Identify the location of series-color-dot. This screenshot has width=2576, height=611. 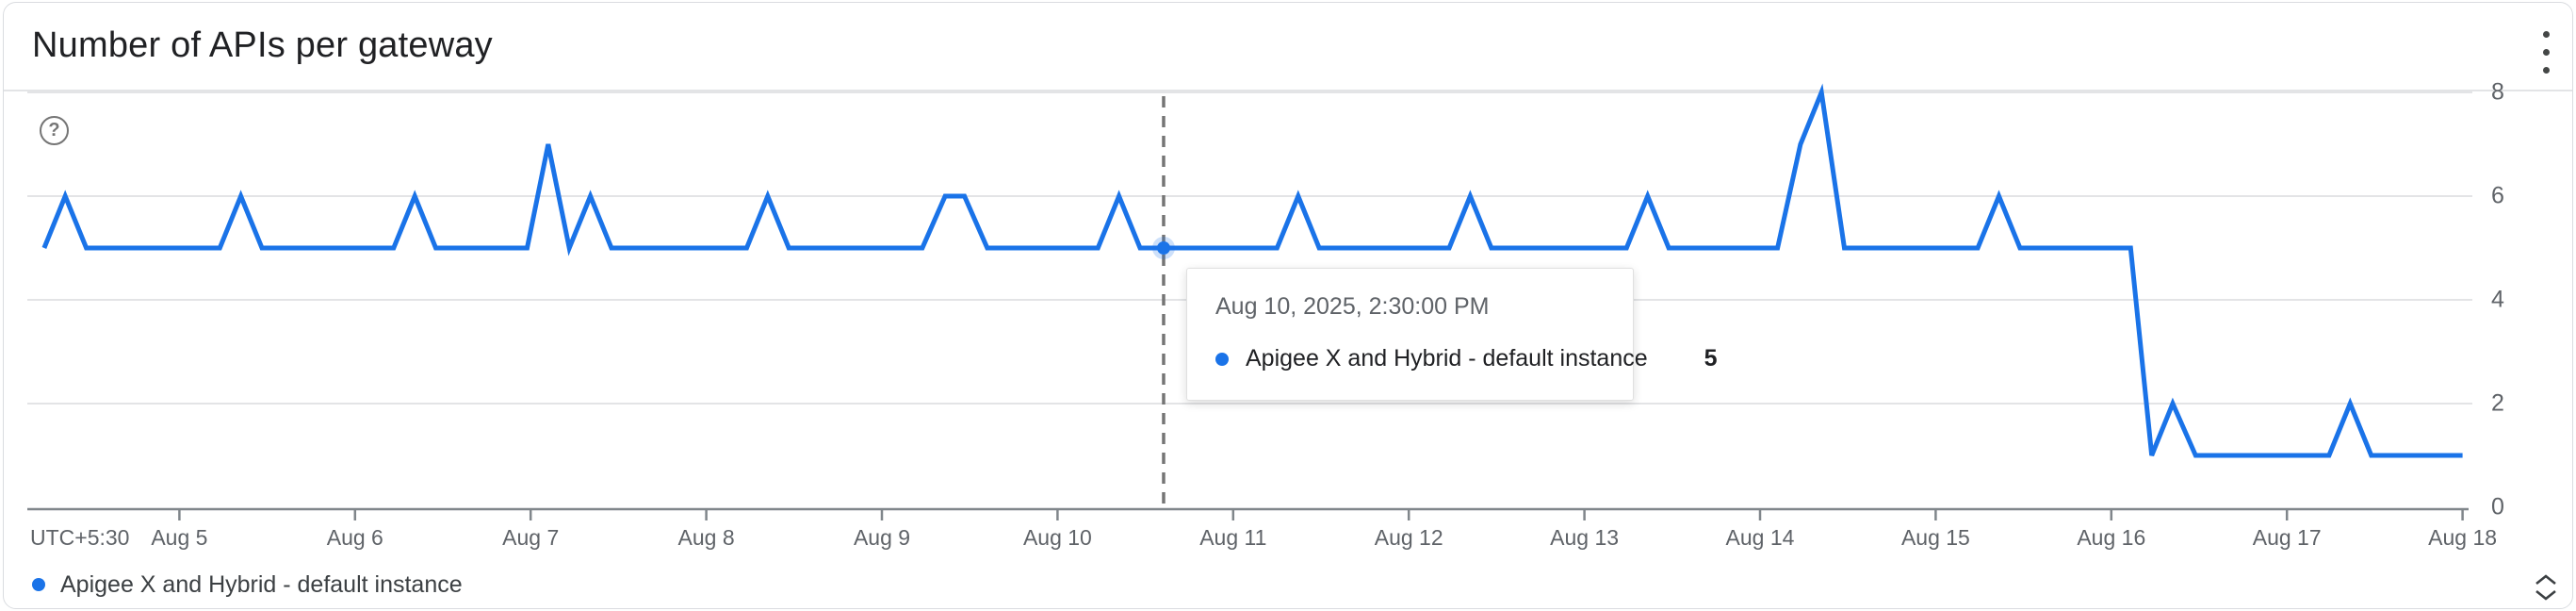
(1222, 359).